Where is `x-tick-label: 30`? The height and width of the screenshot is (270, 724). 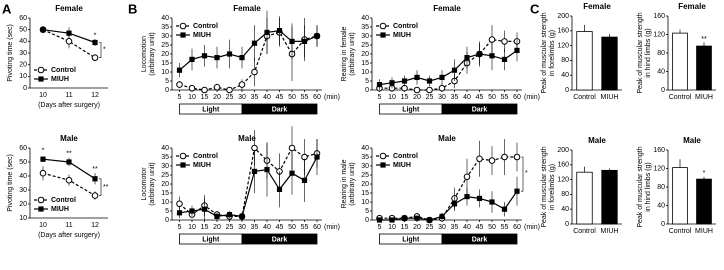 x-tick-label: 30 is located at coordinates (442, 227).